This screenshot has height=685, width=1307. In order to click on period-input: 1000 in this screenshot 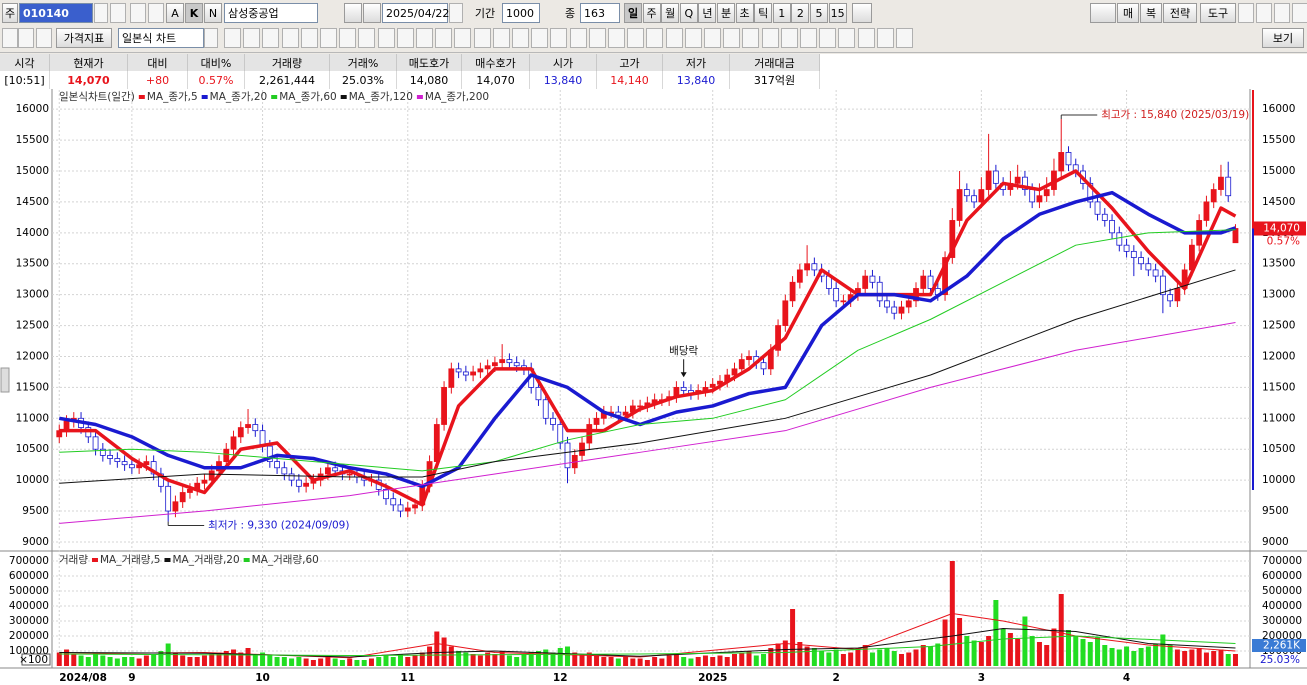, I will do `click(521, 13)`.